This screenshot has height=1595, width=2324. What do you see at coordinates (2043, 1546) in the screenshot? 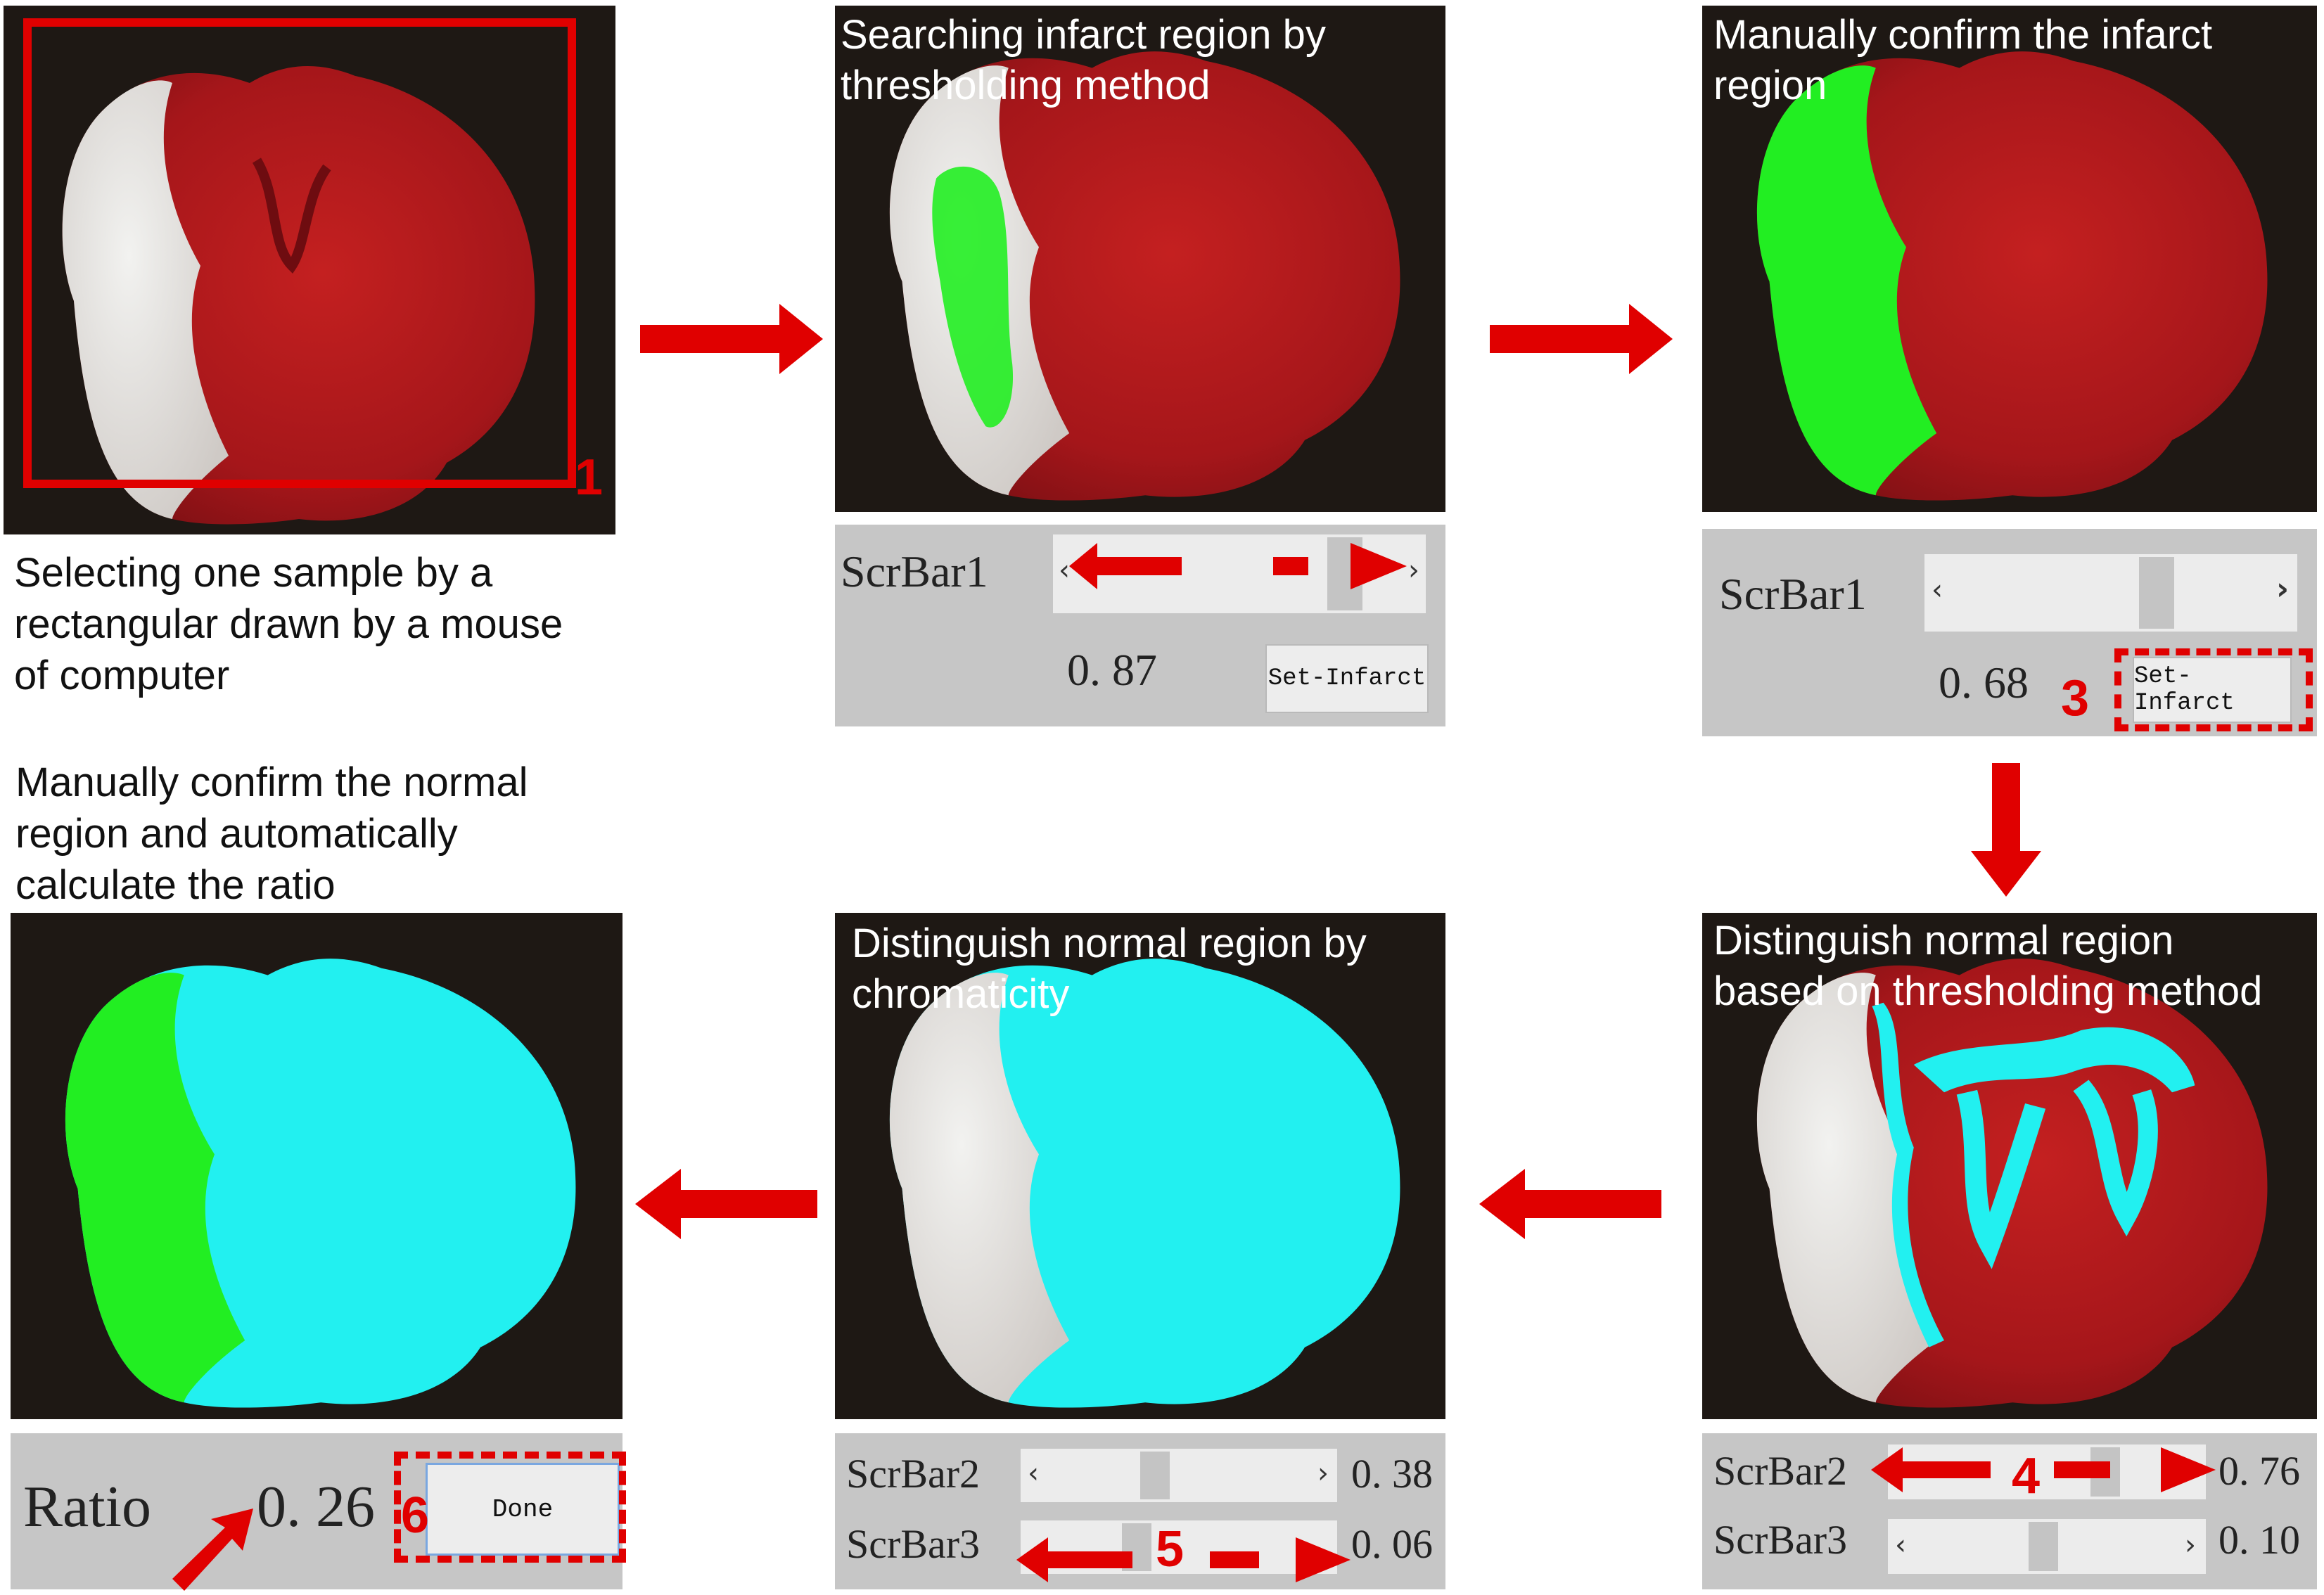
I see `scrollbar3-thumb` at bounding box center [2043, 1546].